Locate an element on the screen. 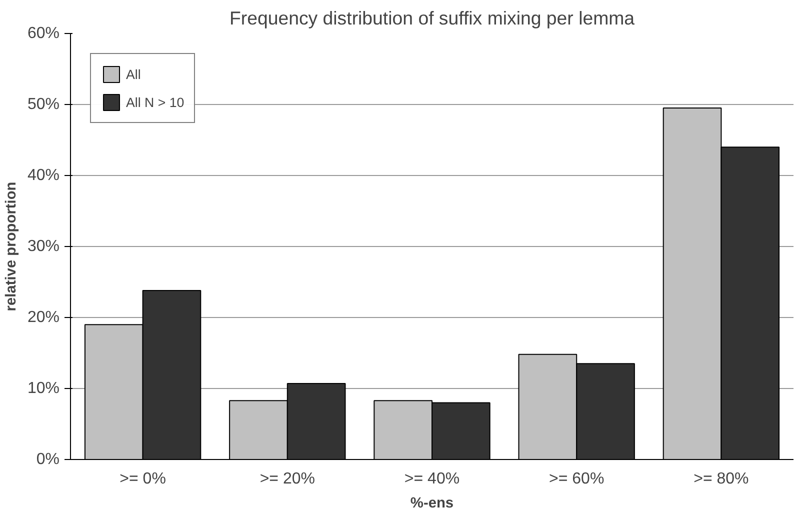 The image size is (798, 514). y-tick-label: 50% is located at coordinates (43, 104).